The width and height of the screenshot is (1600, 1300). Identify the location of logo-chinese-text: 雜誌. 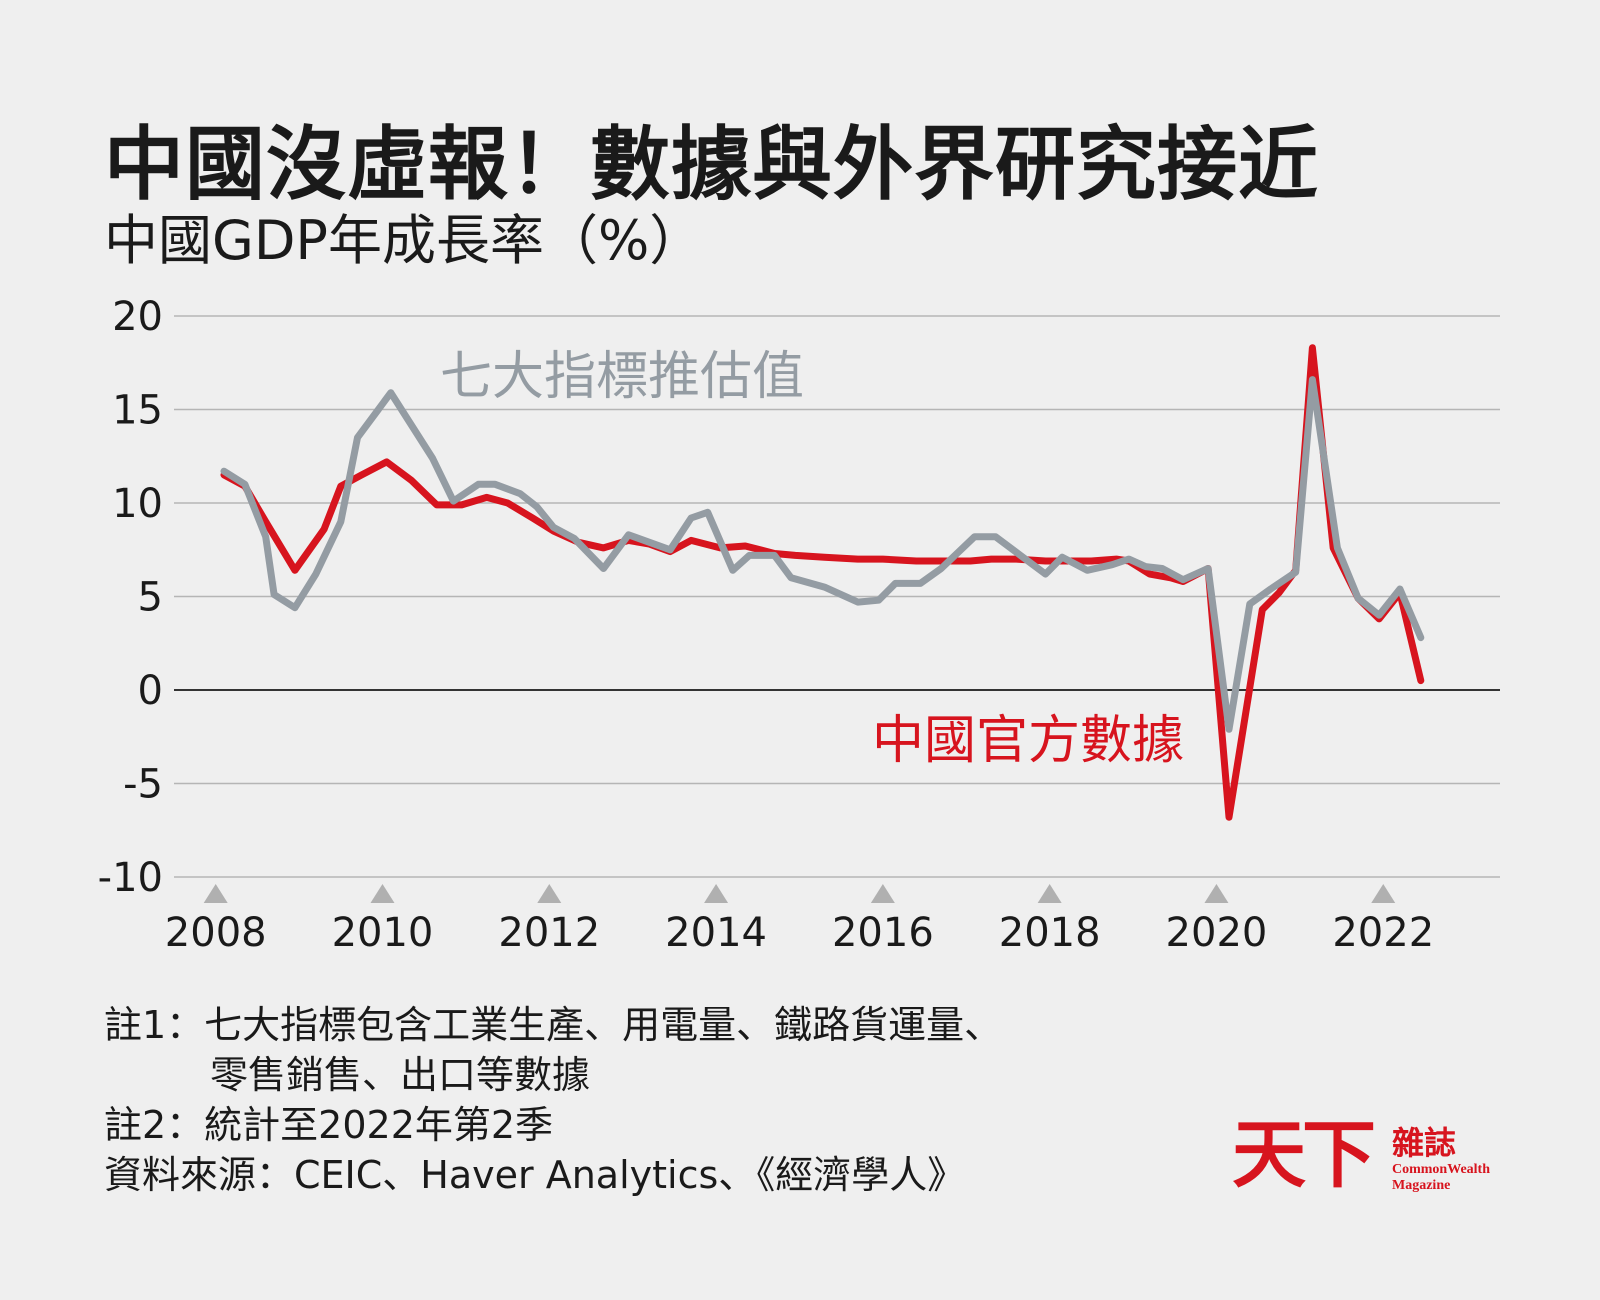
(1424, 1143).